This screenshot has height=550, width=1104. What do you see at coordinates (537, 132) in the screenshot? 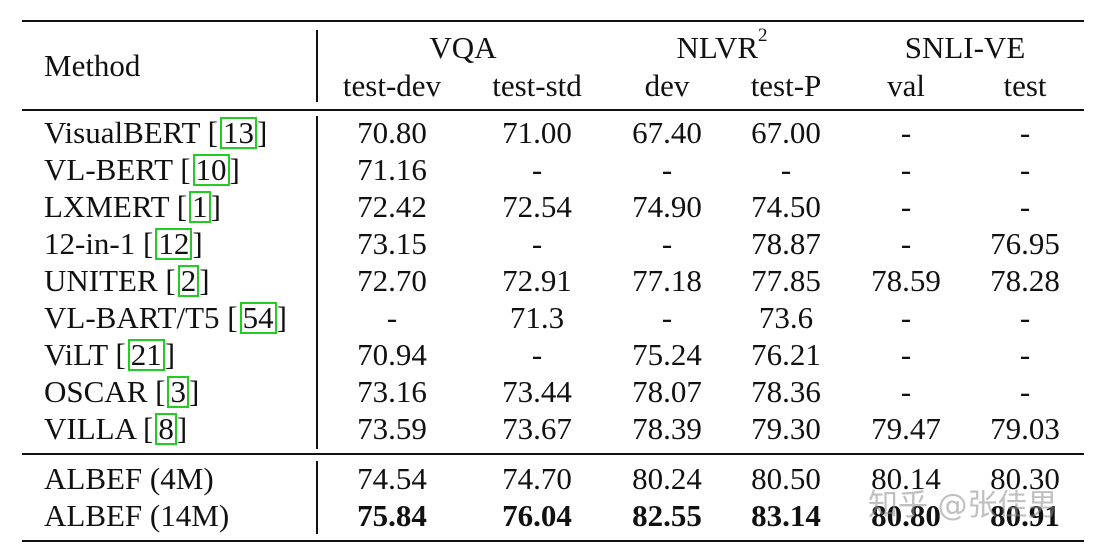
I see `table-cell: 71.00` at bounding box center [537, 132].